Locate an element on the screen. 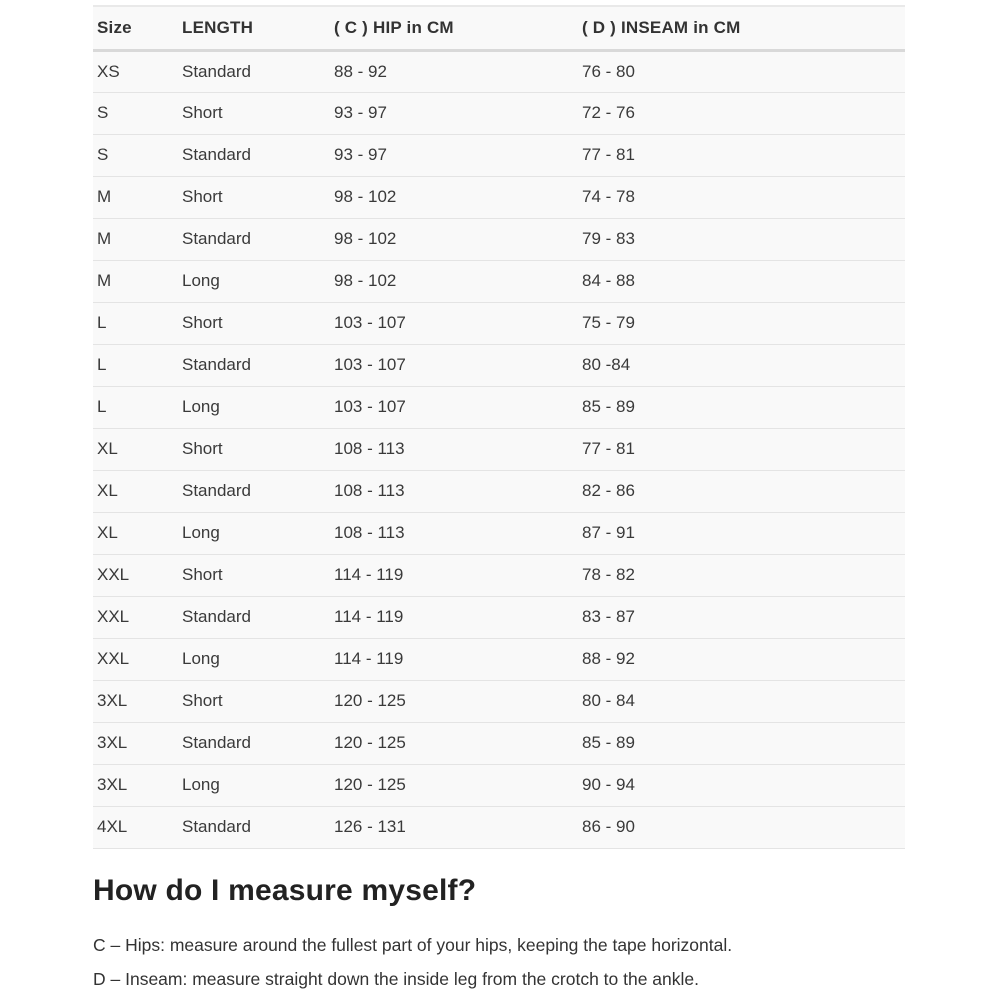 This screenshot has height=1000, width=1000. table-row: L Long 103 - 107 85 - 89 is located at coordinates (499, 407).